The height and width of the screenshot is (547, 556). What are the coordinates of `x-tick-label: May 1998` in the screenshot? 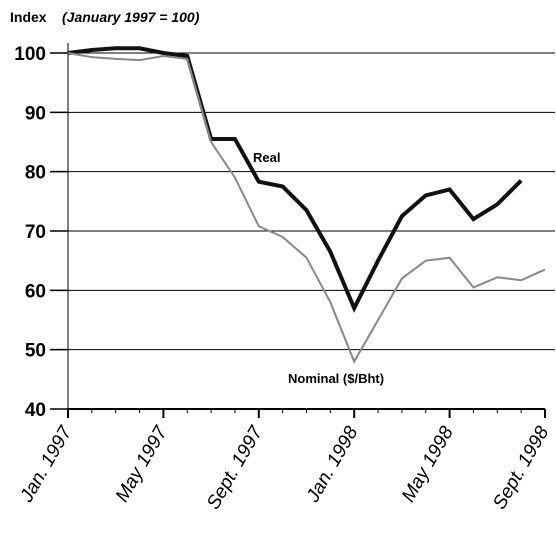 It's located at (428, 464).